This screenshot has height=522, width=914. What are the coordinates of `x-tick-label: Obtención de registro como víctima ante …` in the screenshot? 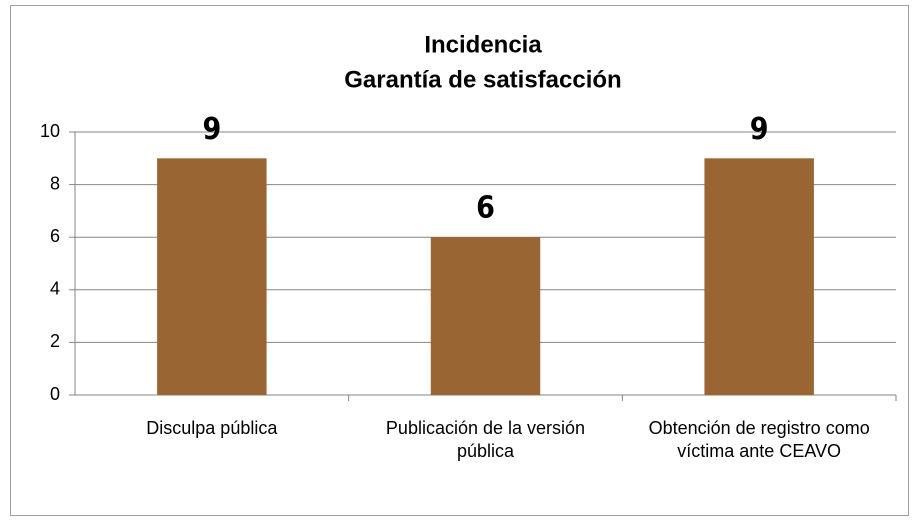 It's located at (759, 439).